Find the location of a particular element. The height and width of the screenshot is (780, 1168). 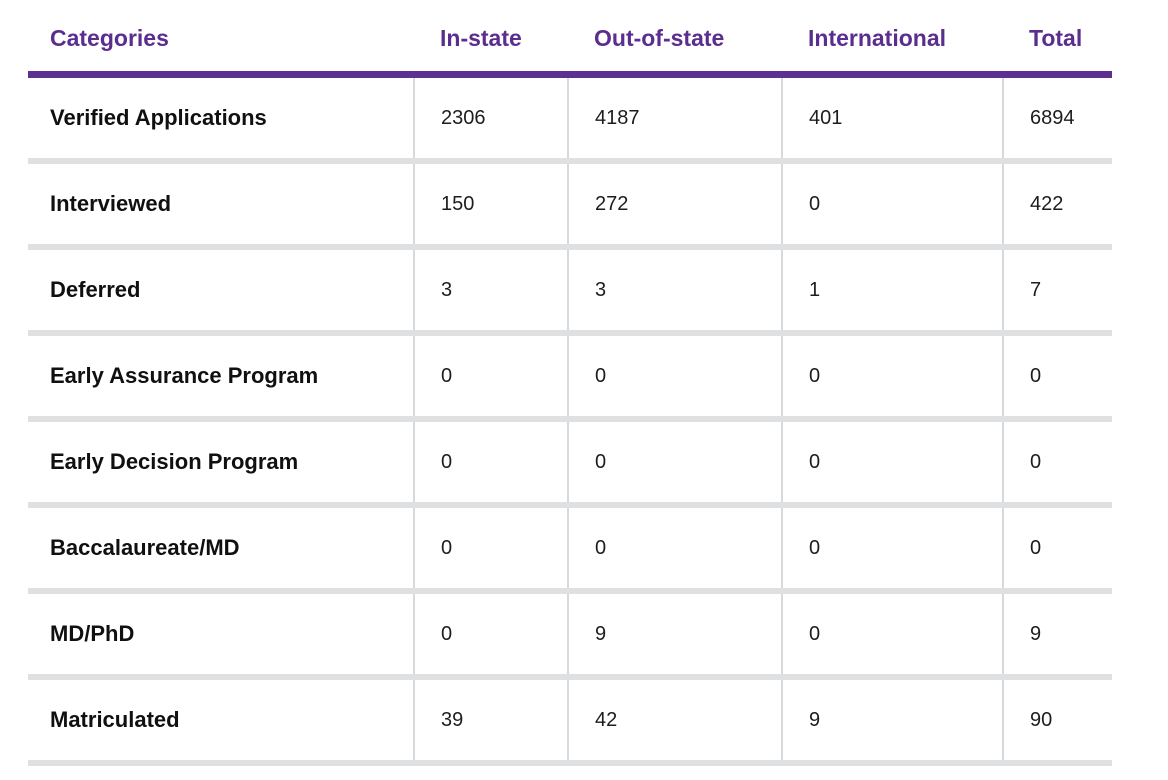

cell-in-state: 150 is located at coordinates (490, 202).